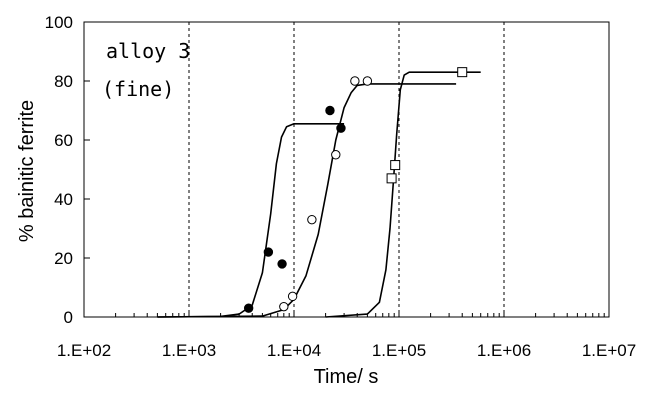 This screenshot has width=648, height=401. I want to click on x-tick-label: 1.E+07, so click(609, 350).